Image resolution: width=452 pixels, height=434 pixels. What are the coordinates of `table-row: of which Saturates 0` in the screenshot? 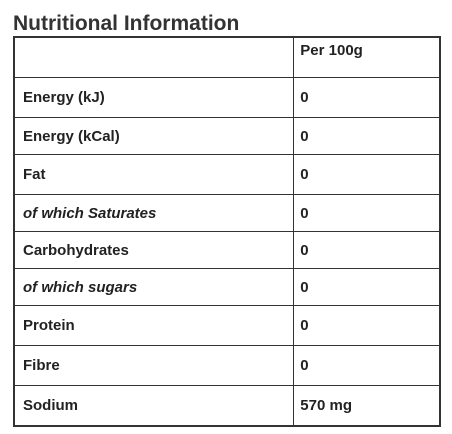 It's located at (227, 213).